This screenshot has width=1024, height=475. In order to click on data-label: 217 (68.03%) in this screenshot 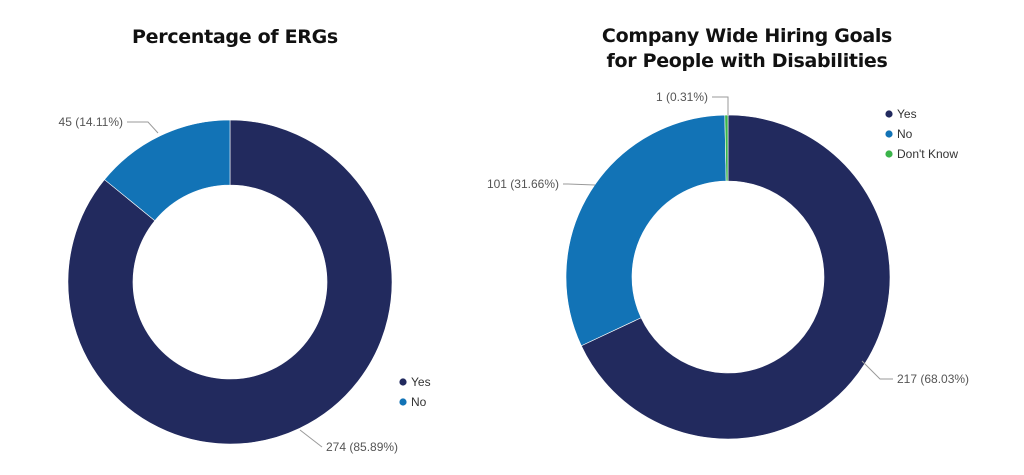, I will do `click(933, 379)`.